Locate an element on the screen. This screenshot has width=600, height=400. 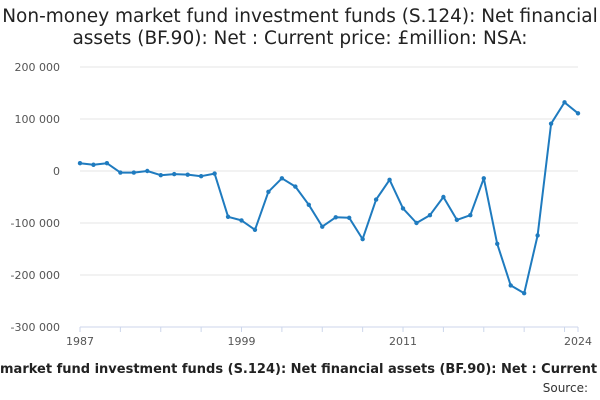
y-tick-label: 200 000 is located at coordinates (38, 67).